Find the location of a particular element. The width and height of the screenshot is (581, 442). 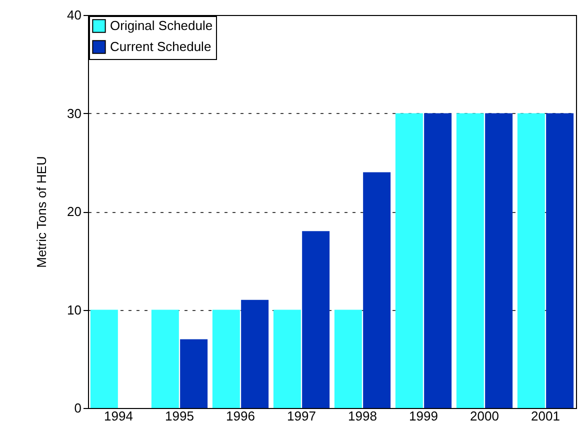

x-tick-label: 1999 is located at coordinates (423, 416).